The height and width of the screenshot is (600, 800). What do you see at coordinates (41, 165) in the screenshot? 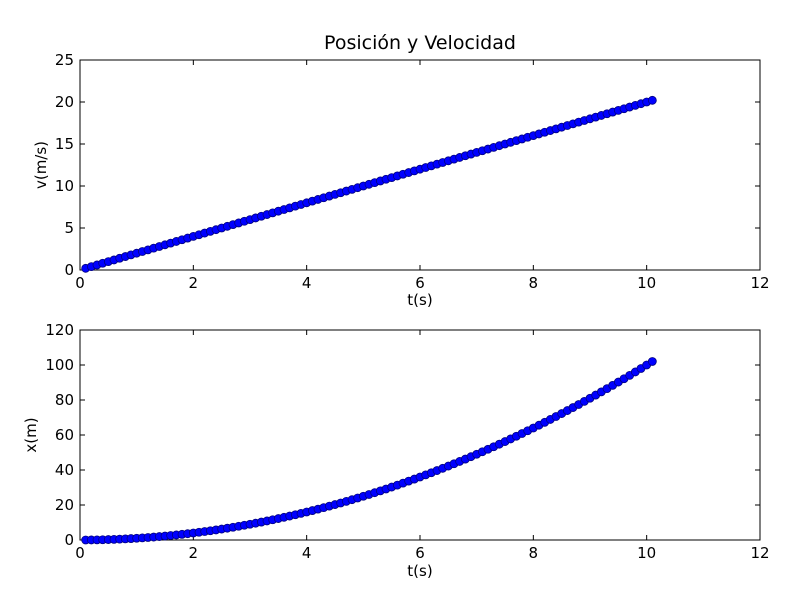
I see `velocity-y-axis-label: v(m/s)` at bounding box center [41, 165].